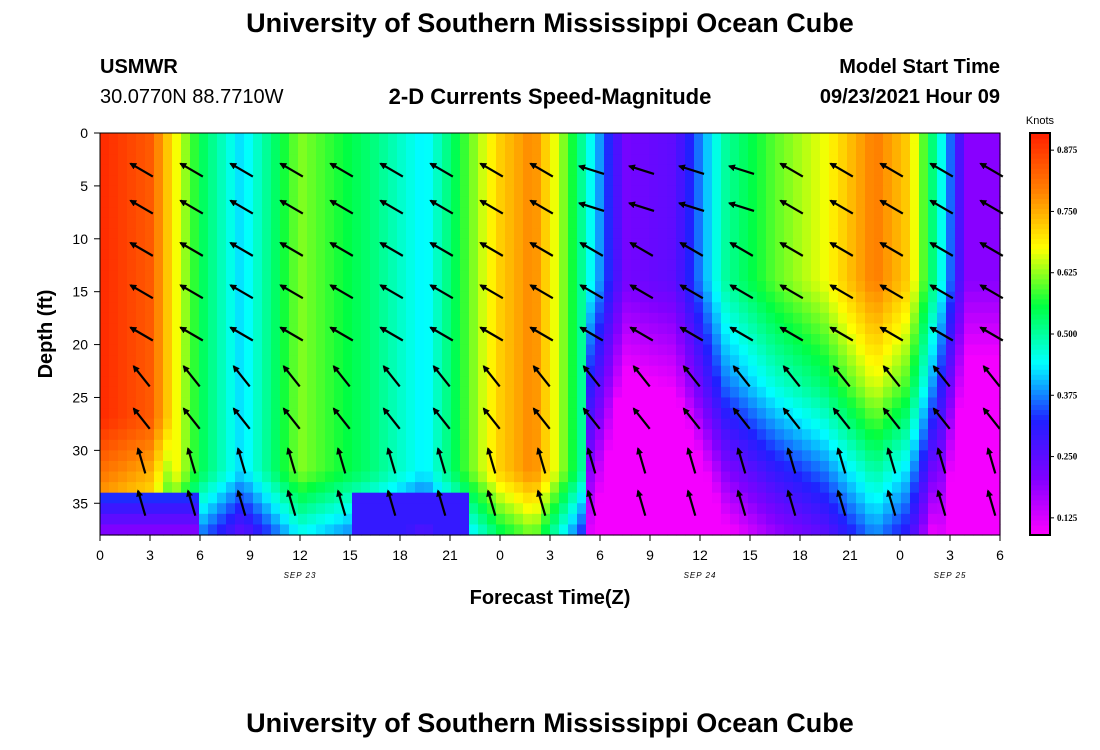  Describe the element at coordinates (1040, 507) in the screenshot. I see `colorbar-swatch` at that location.